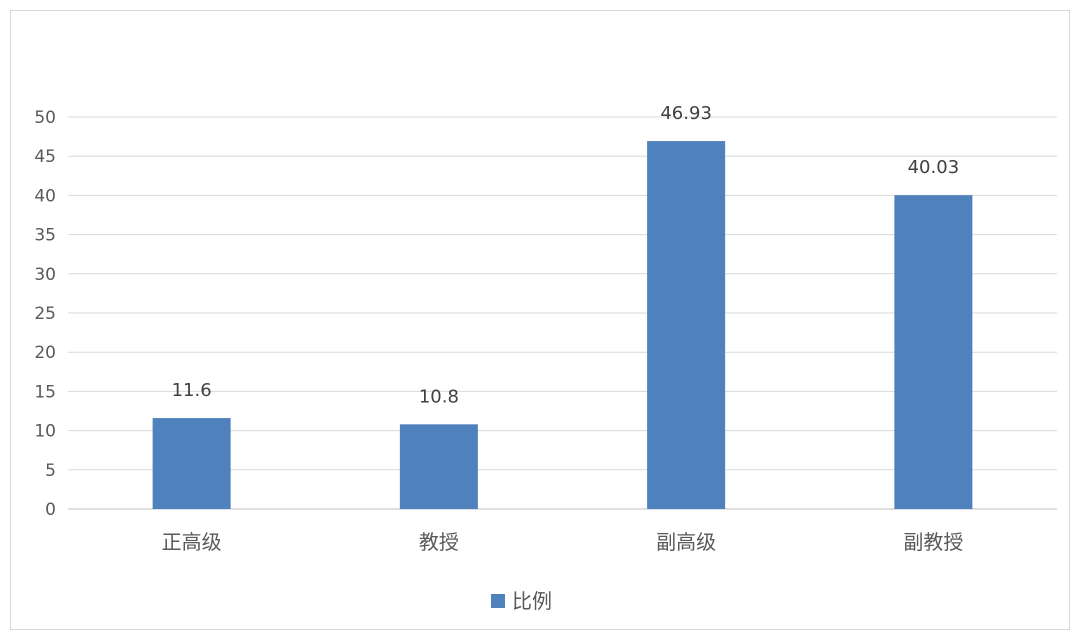 Image resolution: width=1075 pixels, height=630 pixels. I want to click on y-tick-label: 5, so click(50, 471).